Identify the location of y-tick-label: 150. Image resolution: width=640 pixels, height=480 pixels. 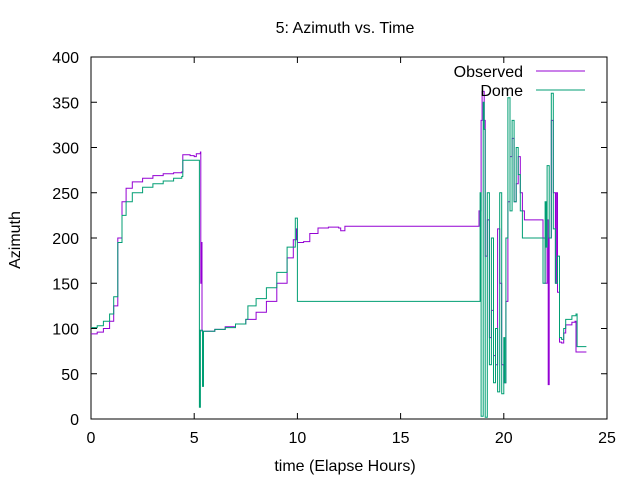
(65, 284).